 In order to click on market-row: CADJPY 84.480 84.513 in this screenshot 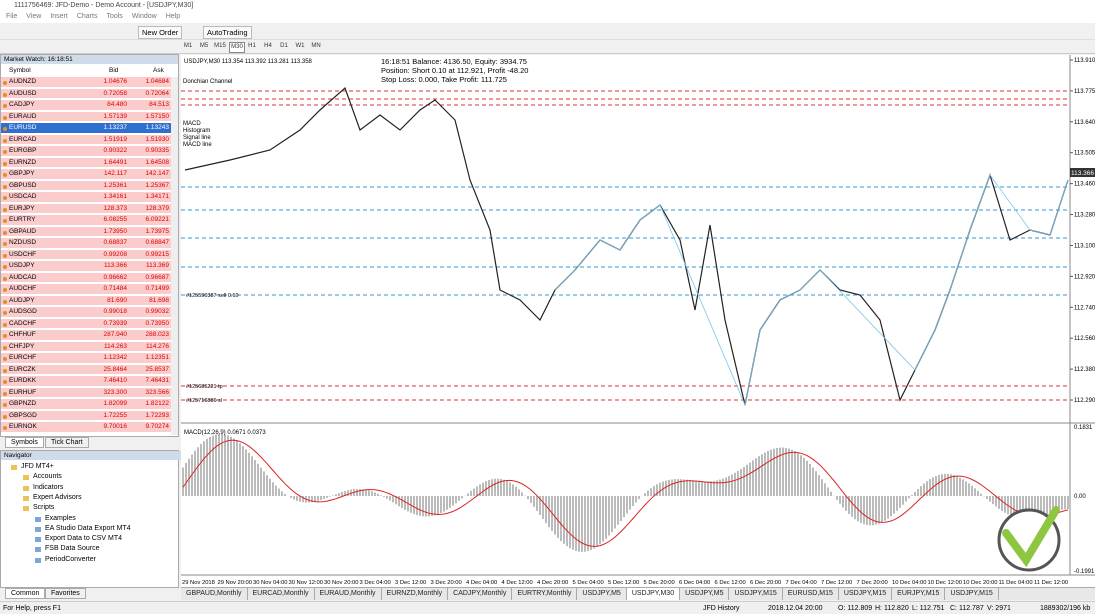, I will do `click(86, 105)`.